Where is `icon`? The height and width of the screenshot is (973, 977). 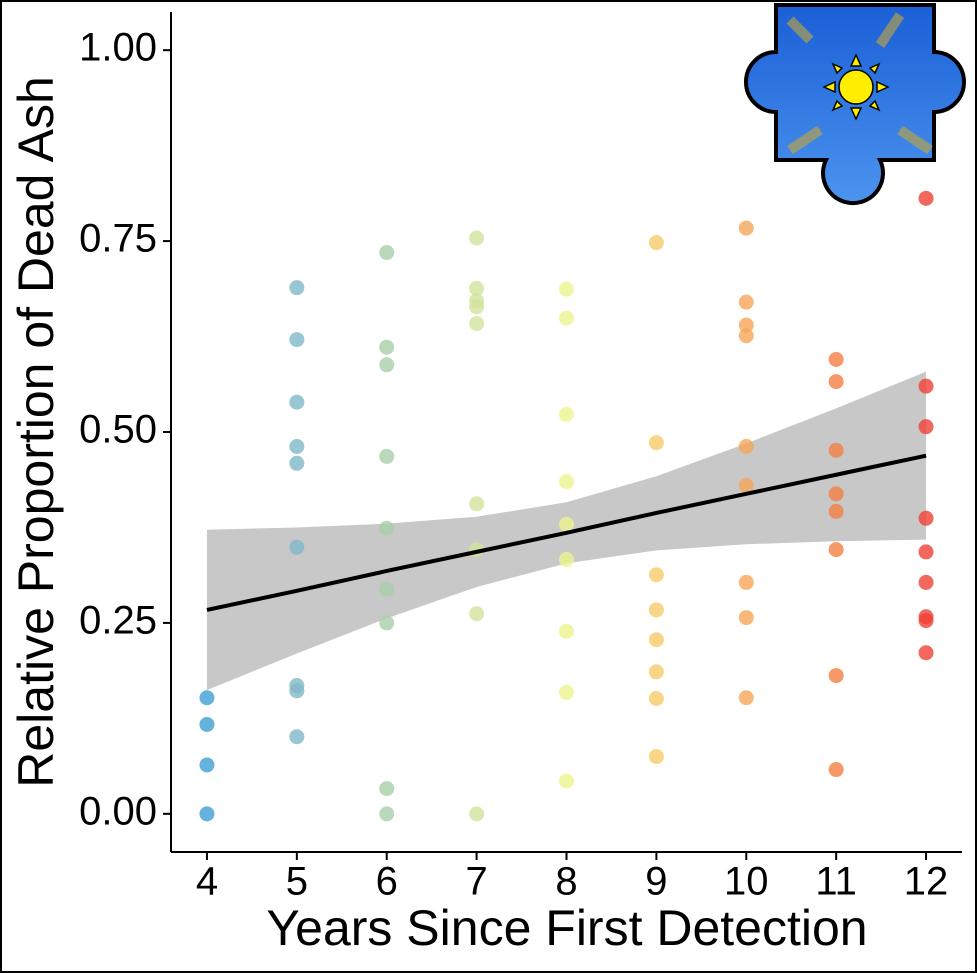 icon is located at coordinates (855, 104).